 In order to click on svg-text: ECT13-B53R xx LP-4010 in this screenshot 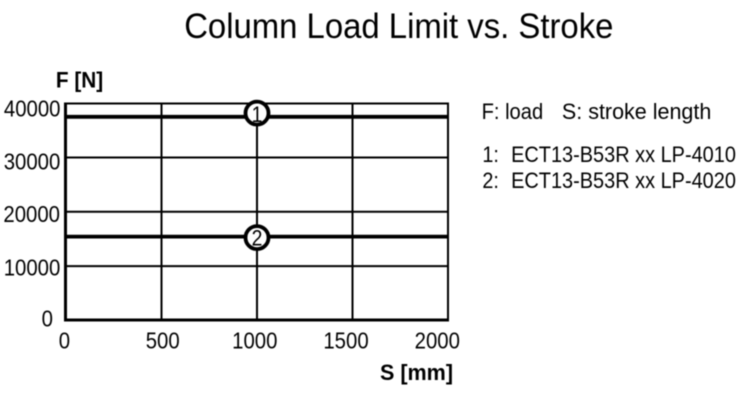, I will do `click(623, 155)`.